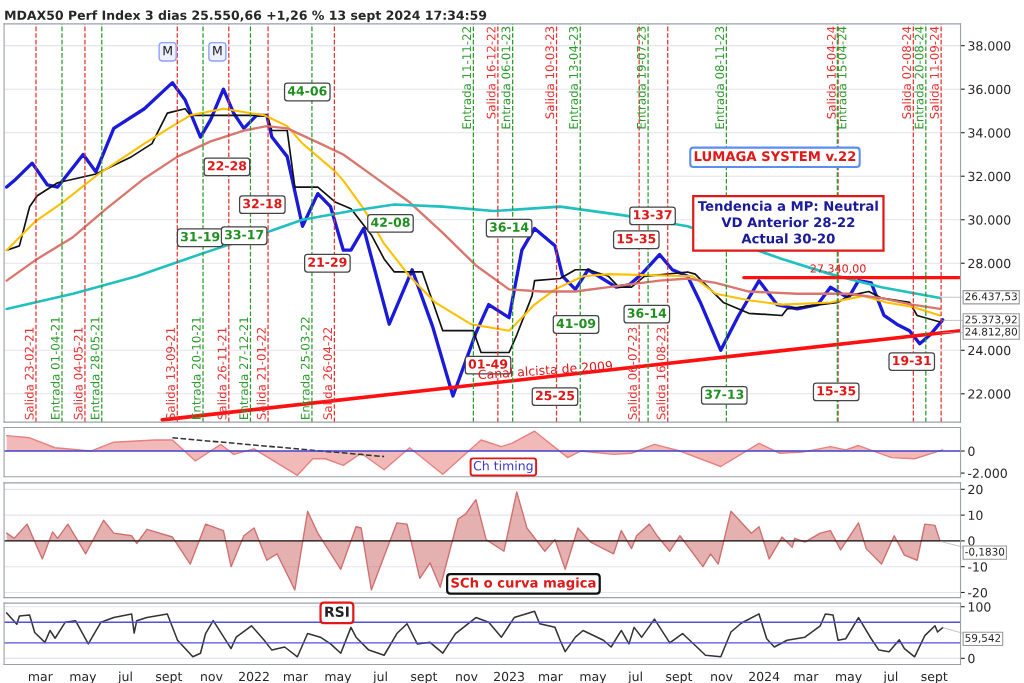 This screenshot has height=683, width=1024. Describe the element at coordinates (985, 552) in the screenshot. I see `annotation: -0,1830` at that location.